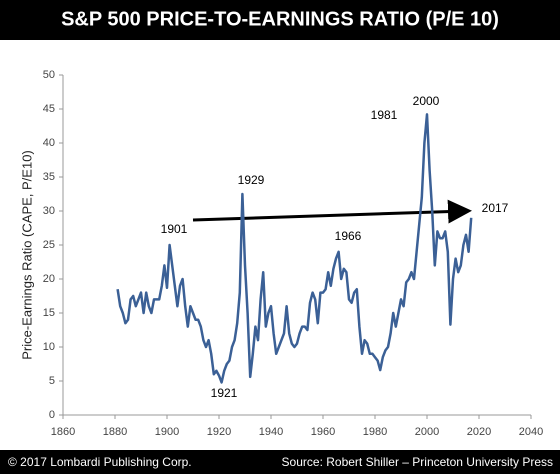 The image size is (560, 474). What do you see at coordinates (49, 347) in the screenshot?
I see `y-tick-label: 10` at bounding box center [49, 347].